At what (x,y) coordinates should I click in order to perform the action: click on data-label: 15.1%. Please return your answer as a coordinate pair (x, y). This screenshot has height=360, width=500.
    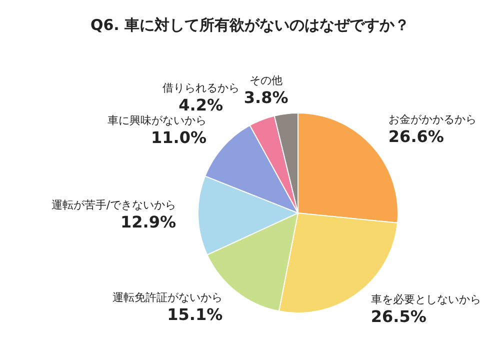
    Looking at the image, I should click on (195, 314).